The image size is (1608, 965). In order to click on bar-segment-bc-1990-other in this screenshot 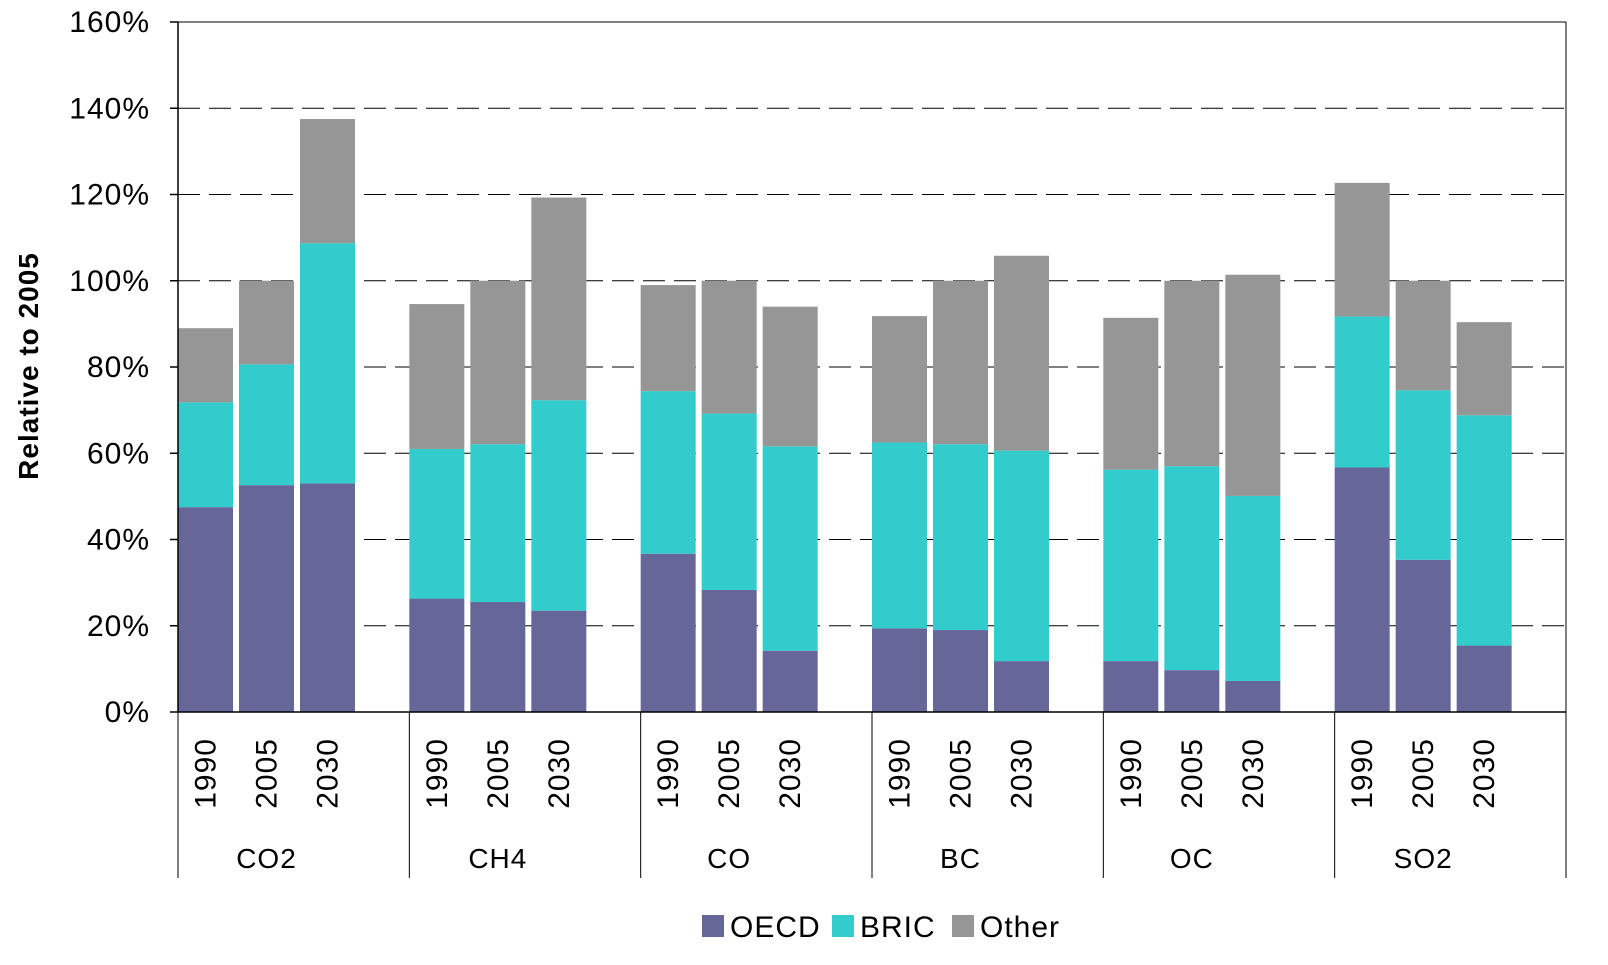, I will do `click(899, 379)`.